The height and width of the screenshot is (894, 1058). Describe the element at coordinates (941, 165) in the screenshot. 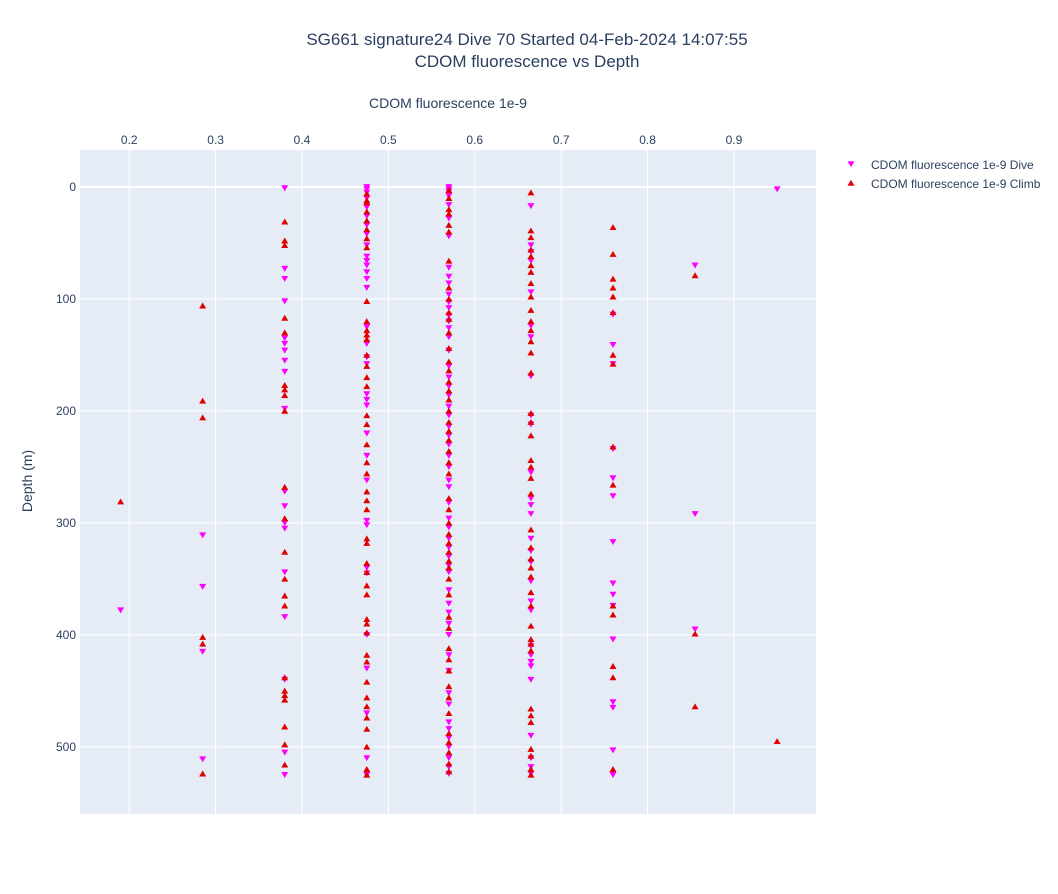

I see `legend-item-dive: CDOM fluorescence 1e-9 Dive` at that location.